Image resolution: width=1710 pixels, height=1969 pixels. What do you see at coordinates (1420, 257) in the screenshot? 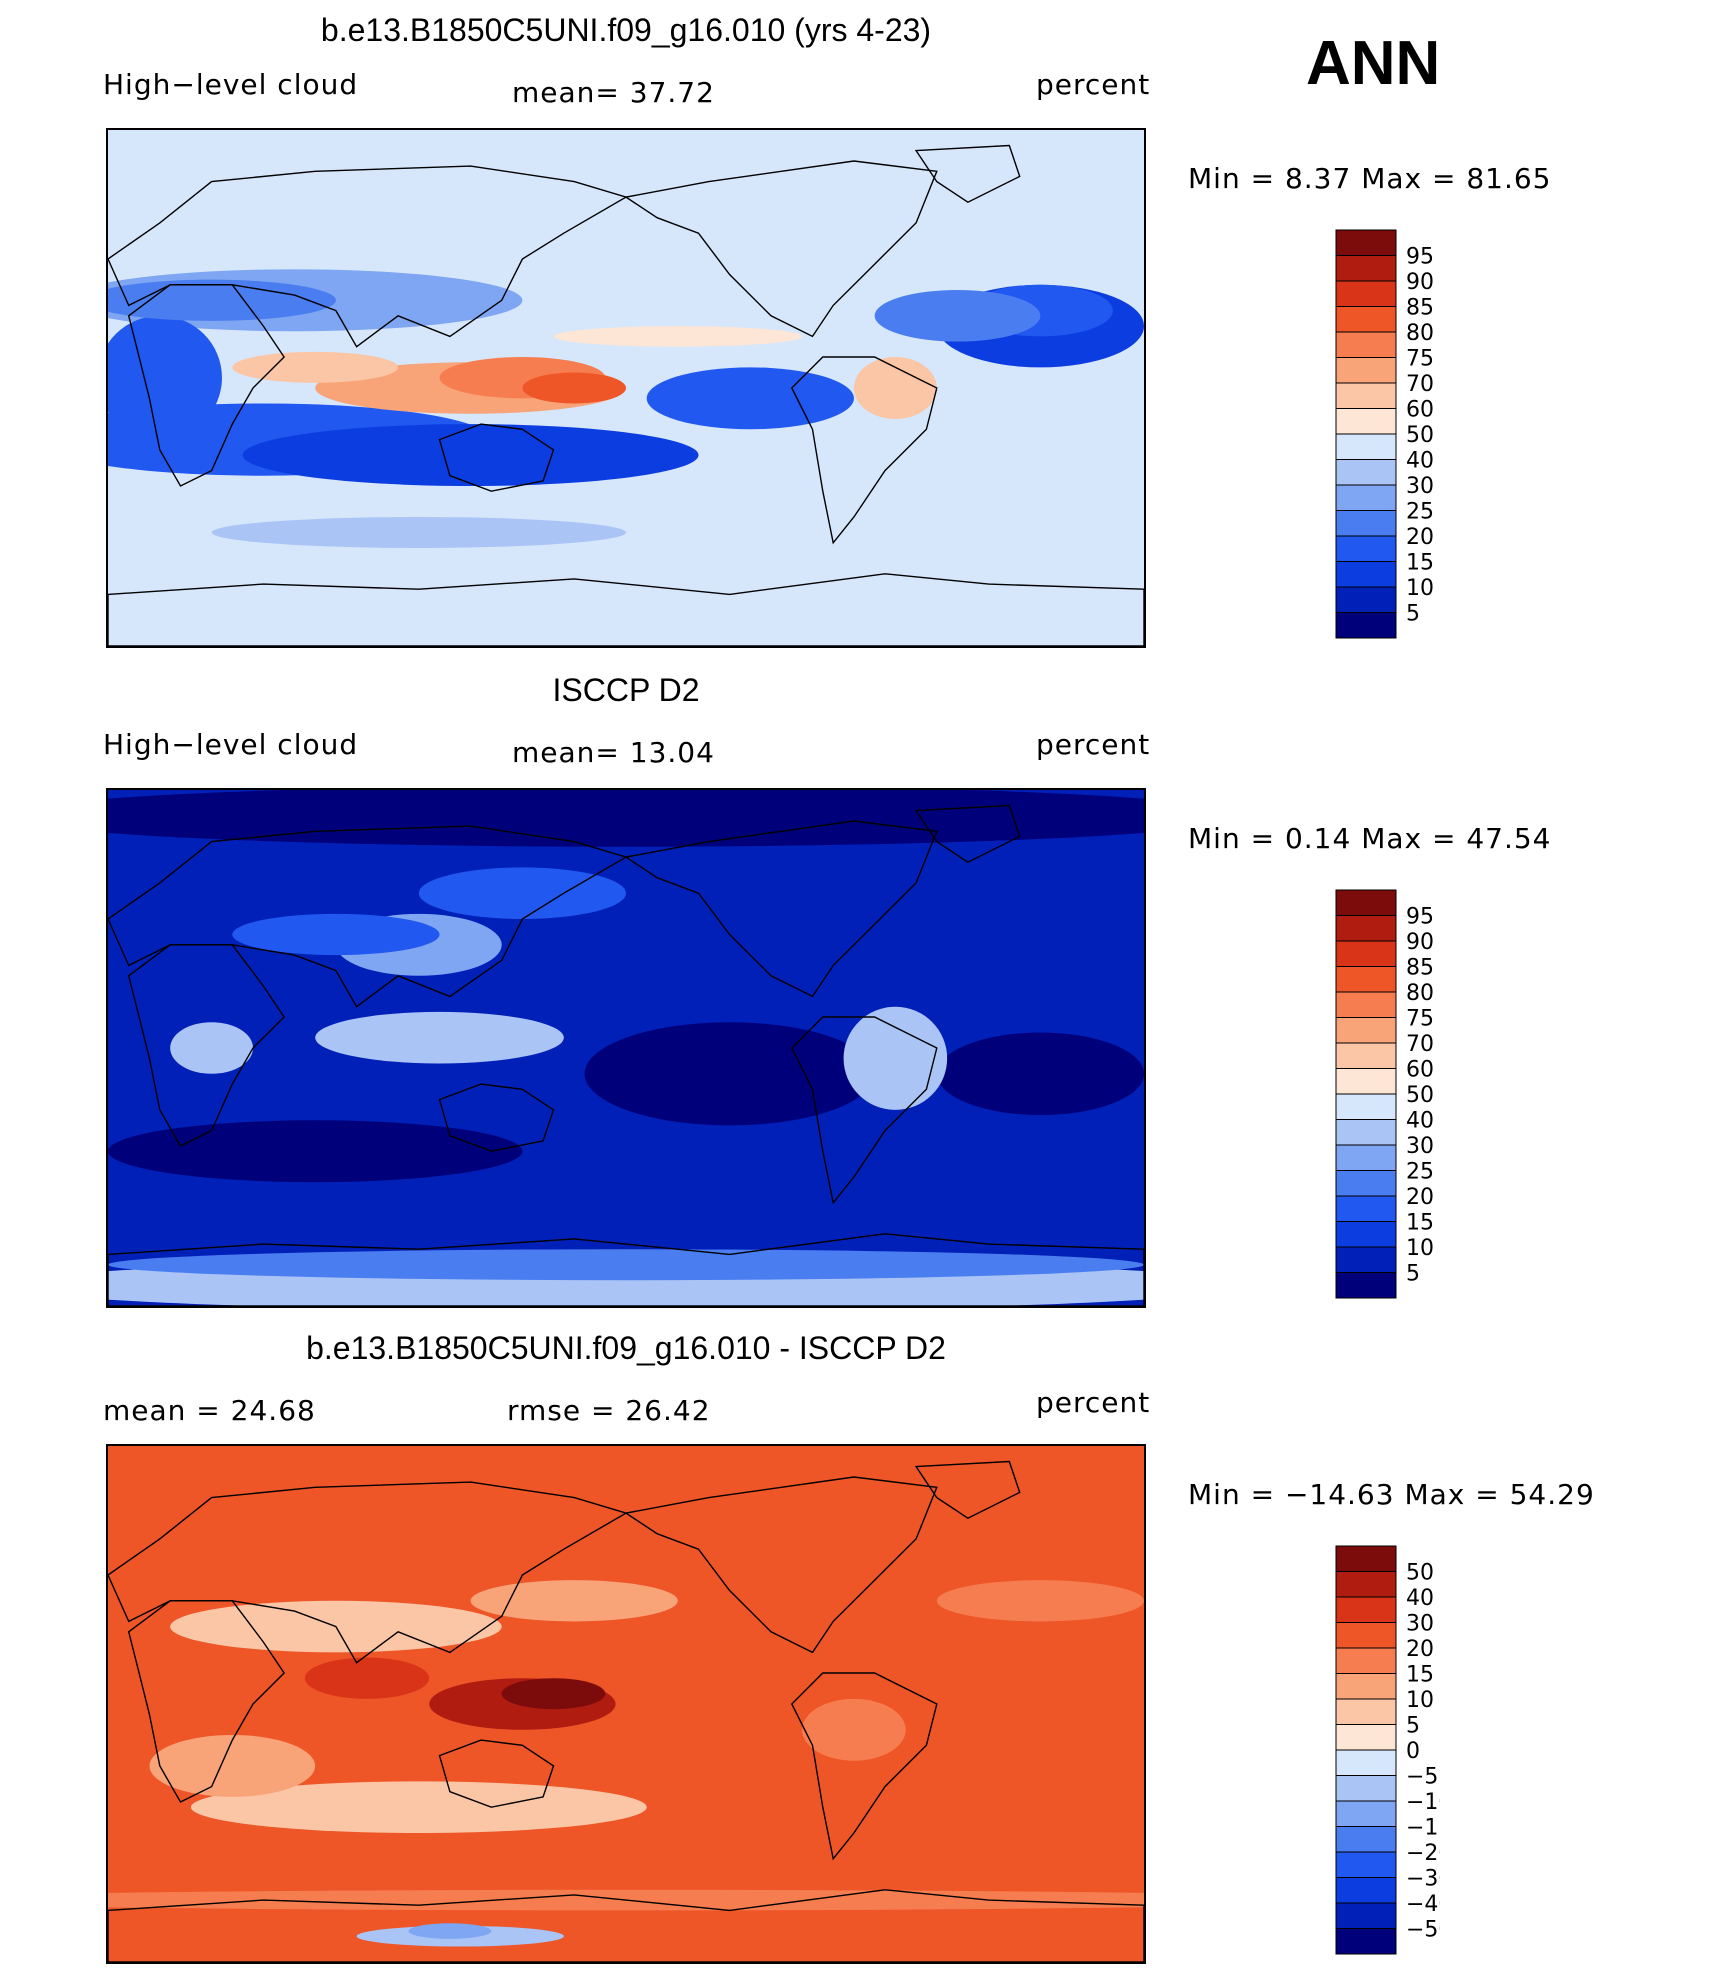
I see `colorbar-tick-label: 95` at bounding box center [1420, 257].